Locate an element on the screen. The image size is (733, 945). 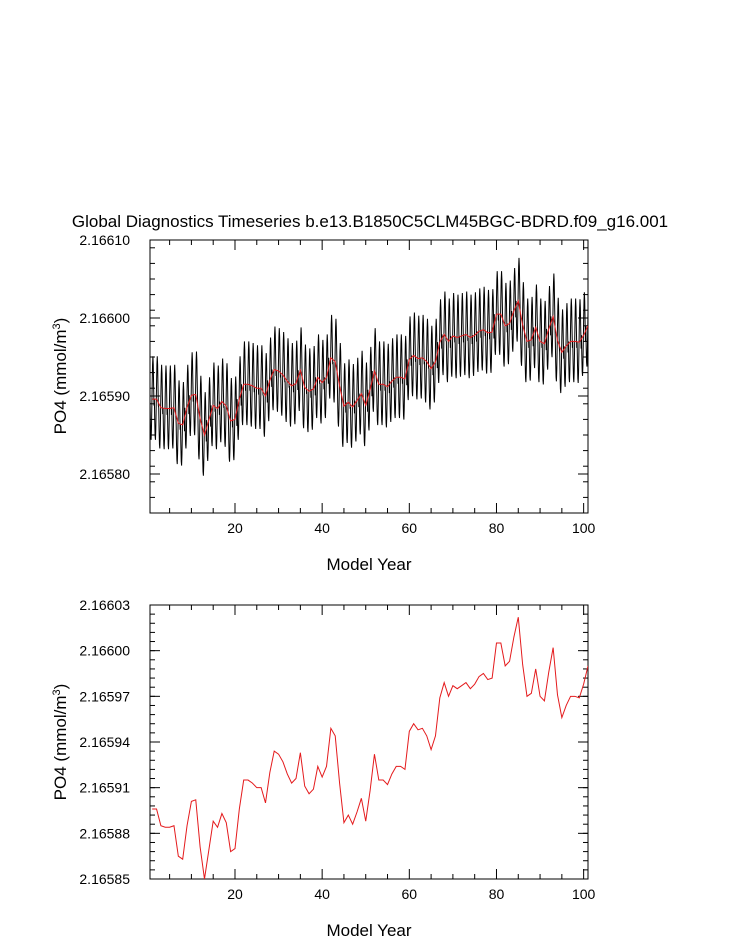
top-x-axis-title: Model Year is located at coordinates (368, 564).